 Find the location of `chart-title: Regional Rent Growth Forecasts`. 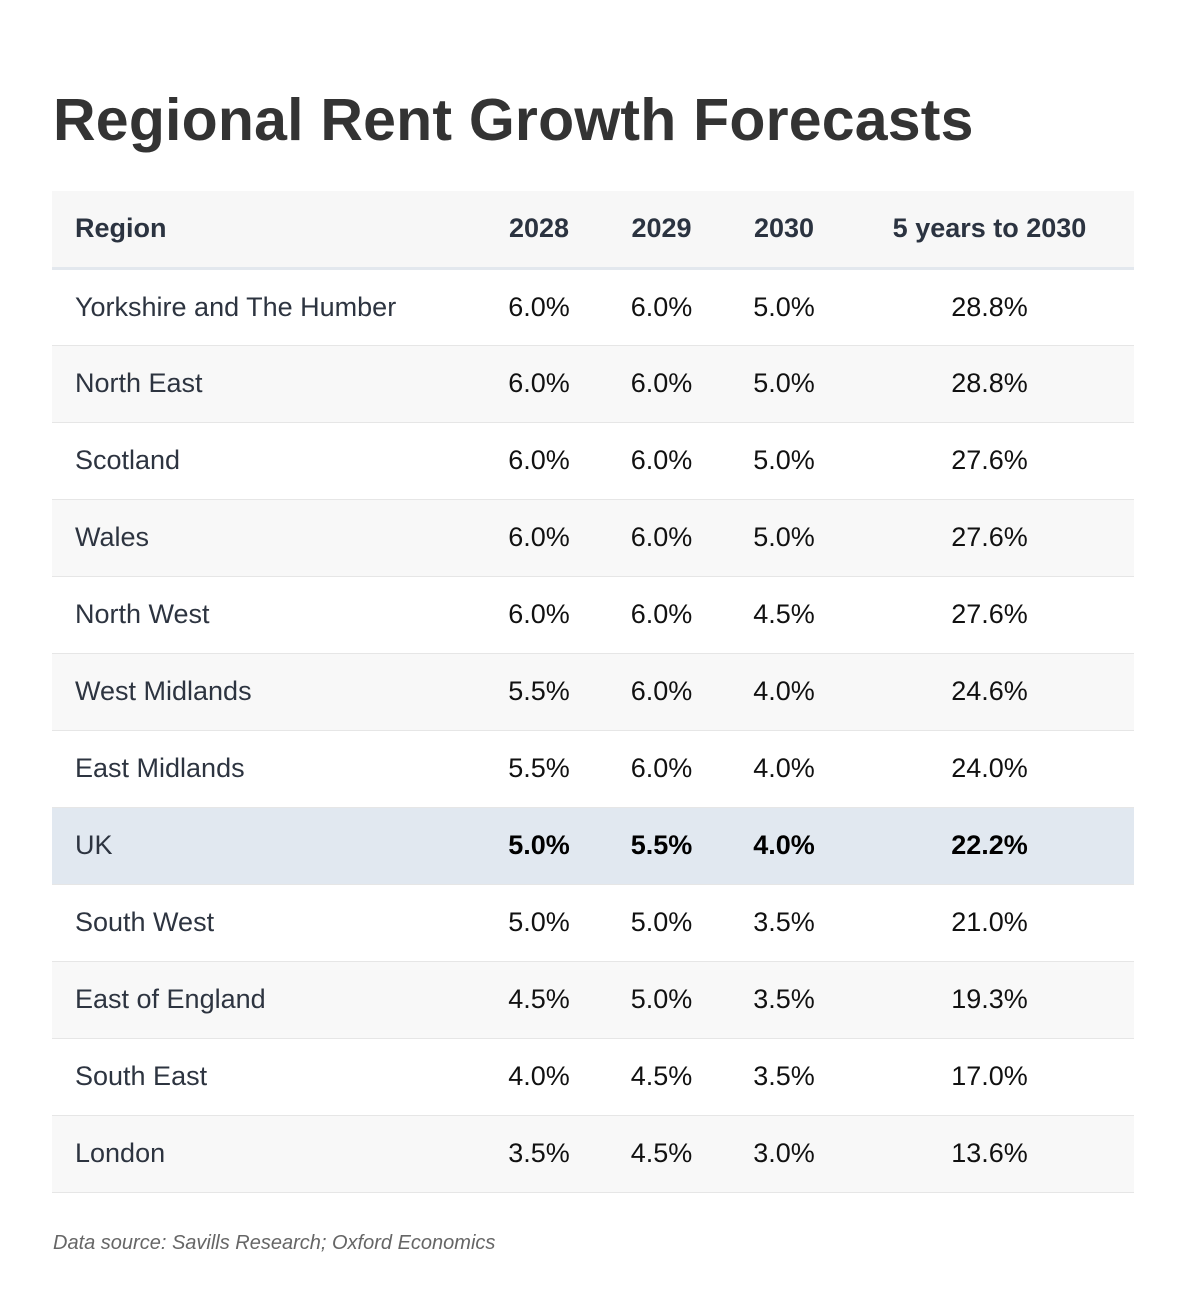

chart-title: Regional Rent Growth Forecasts is located at coordinates (513, 120).